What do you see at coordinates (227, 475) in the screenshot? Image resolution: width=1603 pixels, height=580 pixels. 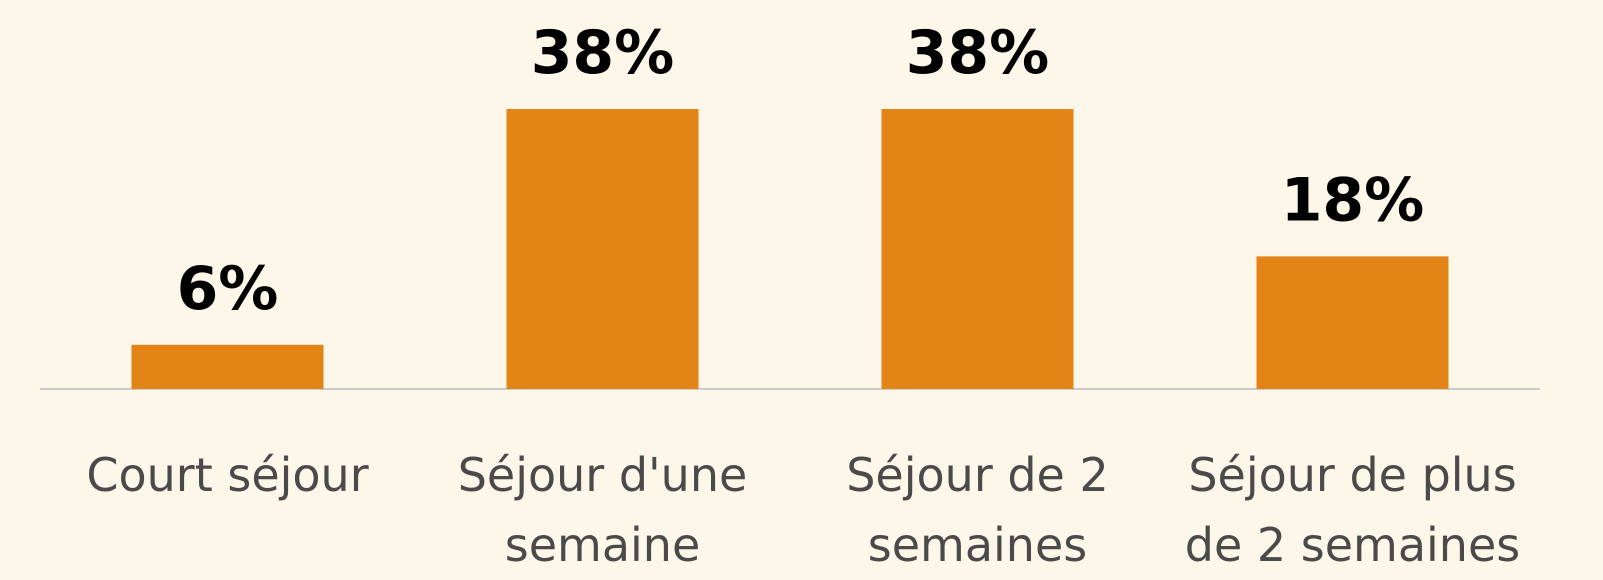 I see `x-tick-label: Court séjour` at bounding box center [227, 475].